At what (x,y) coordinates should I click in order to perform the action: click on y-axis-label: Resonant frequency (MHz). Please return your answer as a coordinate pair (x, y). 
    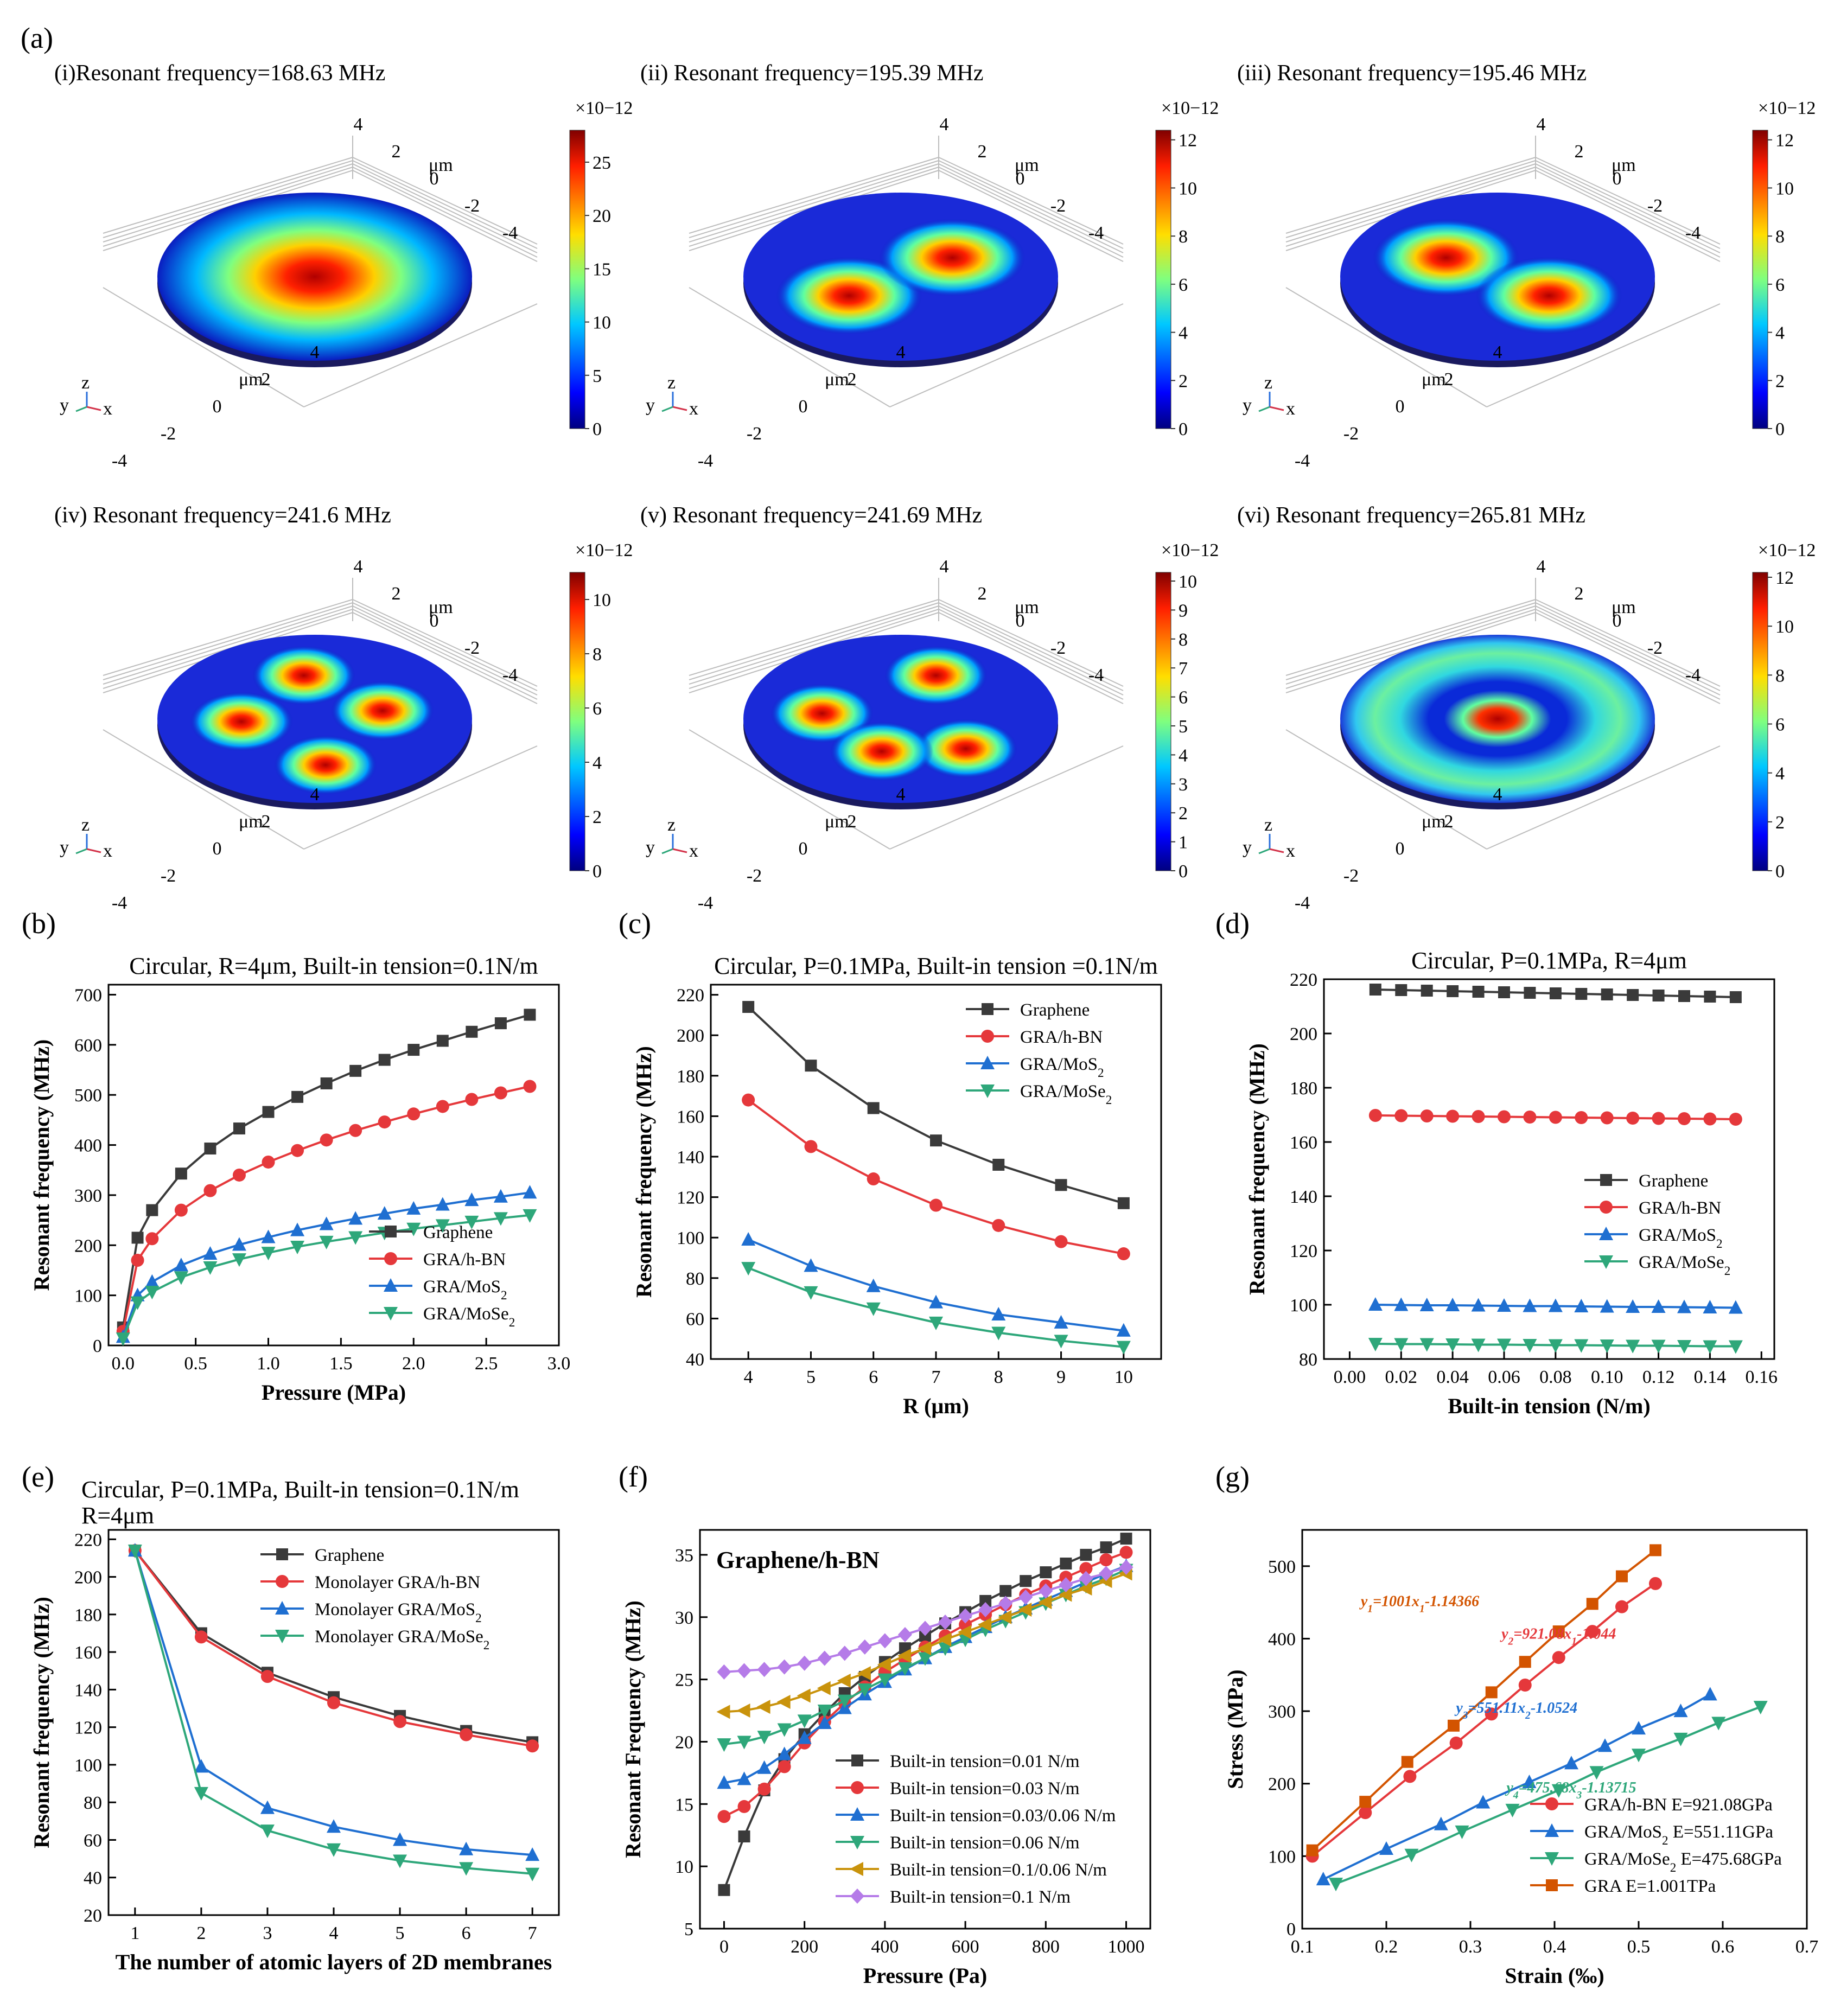
    Looking at the image, I should click on (644, 1172).